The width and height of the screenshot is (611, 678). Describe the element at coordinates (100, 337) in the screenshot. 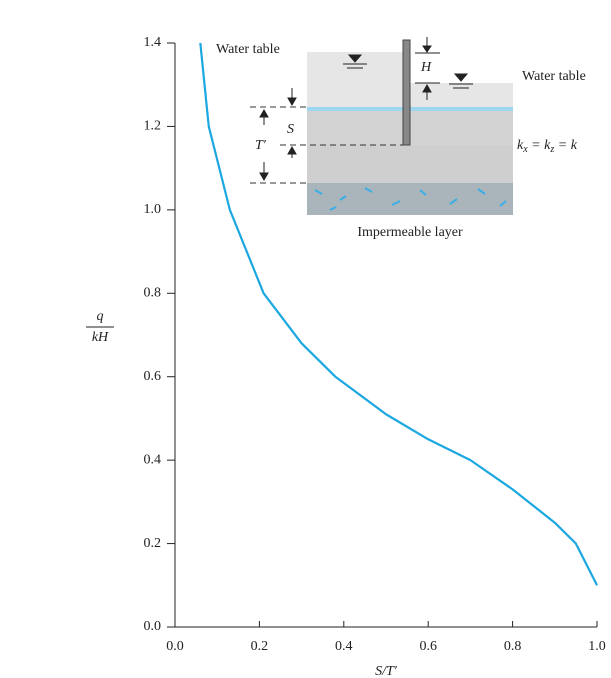

I see `y-label-denominator: kH` at that location.